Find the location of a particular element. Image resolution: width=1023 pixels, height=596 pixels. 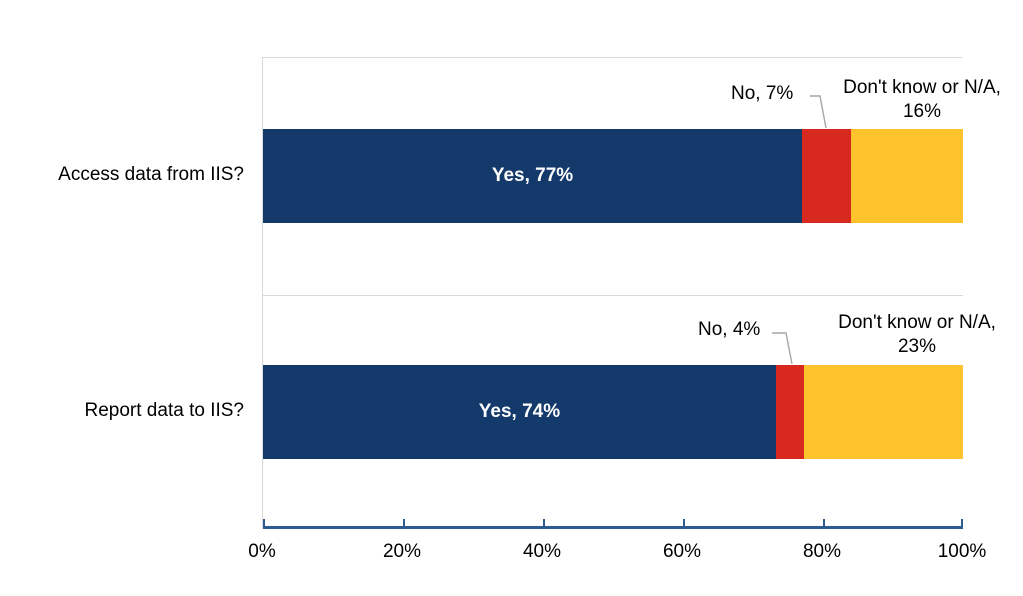

x-tick-label-80: 80% is located at coordinates (822, 551).